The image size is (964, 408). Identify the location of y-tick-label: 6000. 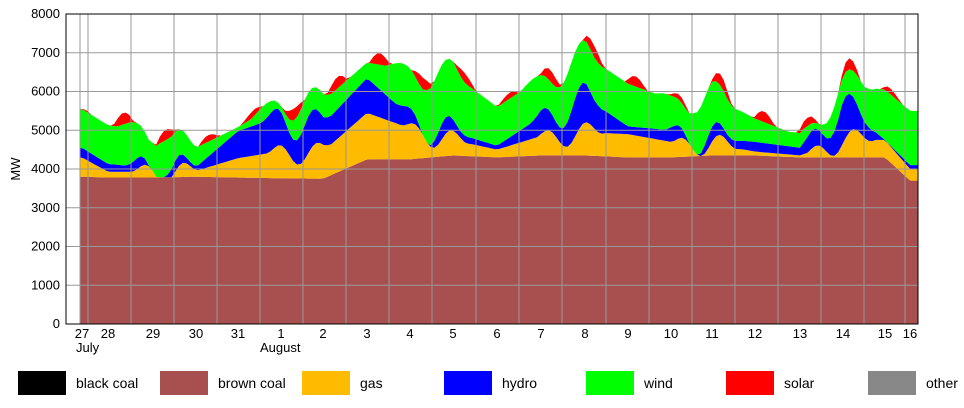
(45, 91).